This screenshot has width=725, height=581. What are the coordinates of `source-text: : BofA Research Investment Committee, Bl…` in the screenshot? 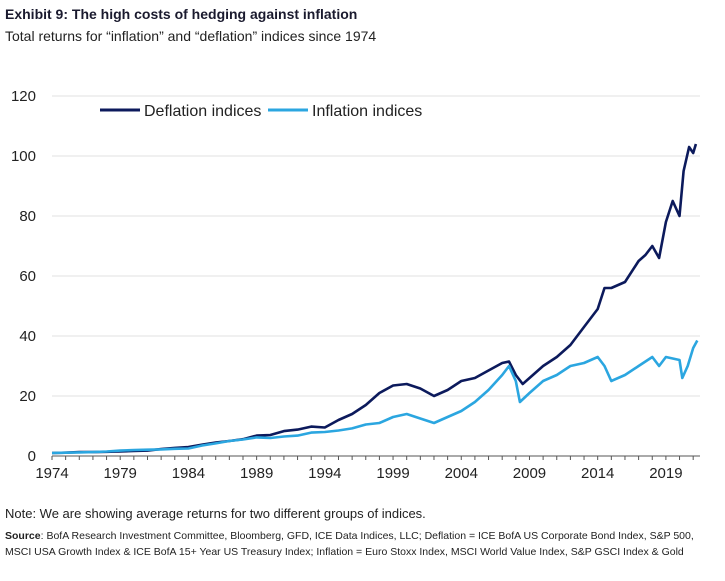 It's located at (349, 544).